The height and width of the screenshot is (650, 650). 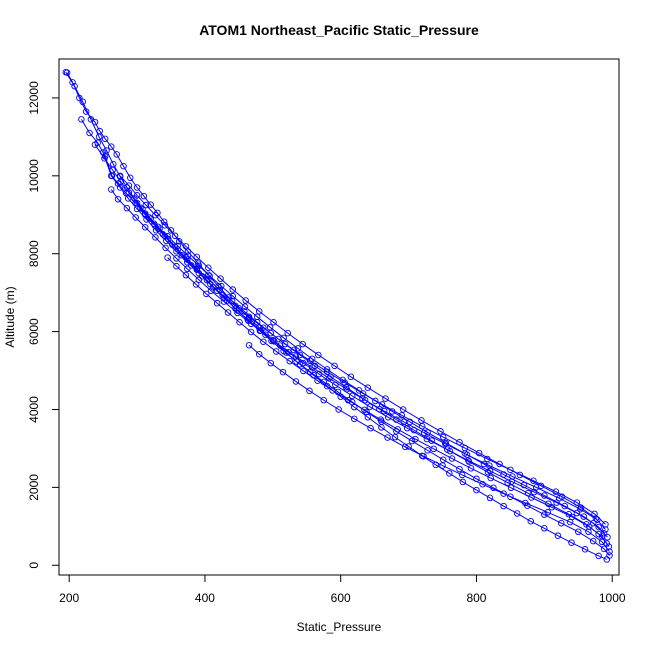 What do you see at coordinates (34, 98) in the screenshot?
I see `y-tick-label: 12000` at bounding box center [34, 98].